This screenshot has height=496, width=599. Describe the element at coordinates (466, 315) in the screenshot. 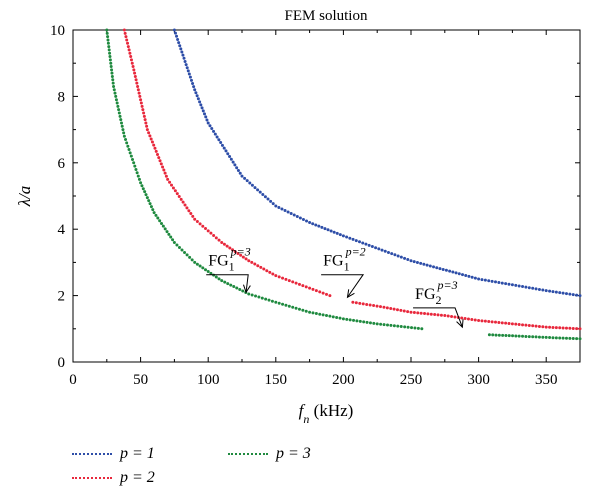

I see `series-p2` at that location.